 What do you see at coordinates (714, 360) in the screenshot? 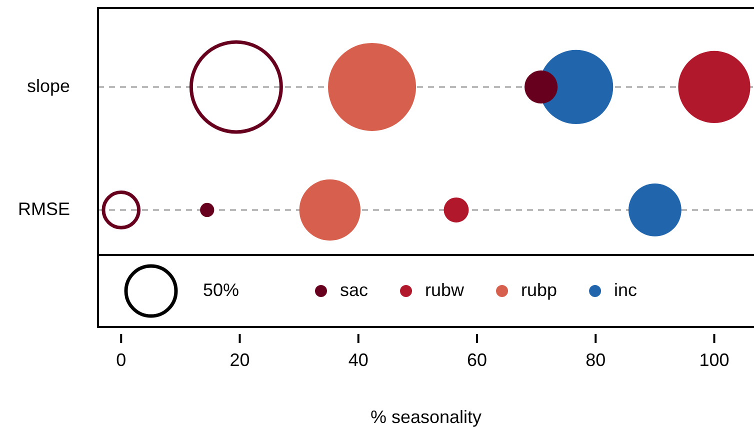
I see `x-tick-label: 100` at bounding box center [714, 360].